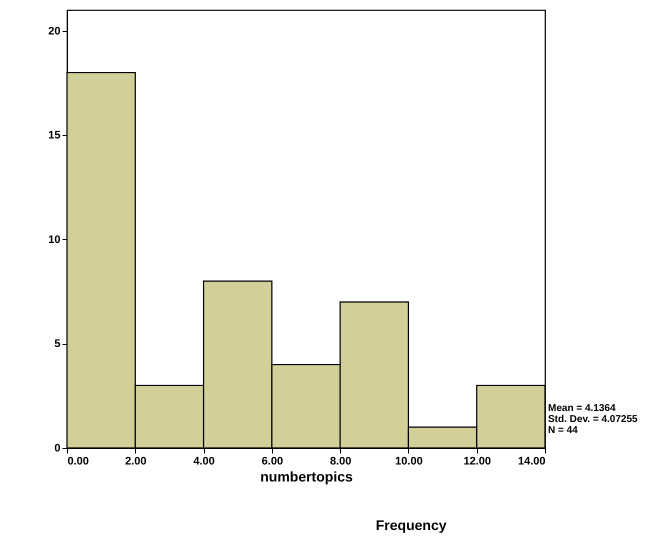 This screenshot has width=668, height=539. I want to click on x-tick-label: 0.00, so click(78, 462).